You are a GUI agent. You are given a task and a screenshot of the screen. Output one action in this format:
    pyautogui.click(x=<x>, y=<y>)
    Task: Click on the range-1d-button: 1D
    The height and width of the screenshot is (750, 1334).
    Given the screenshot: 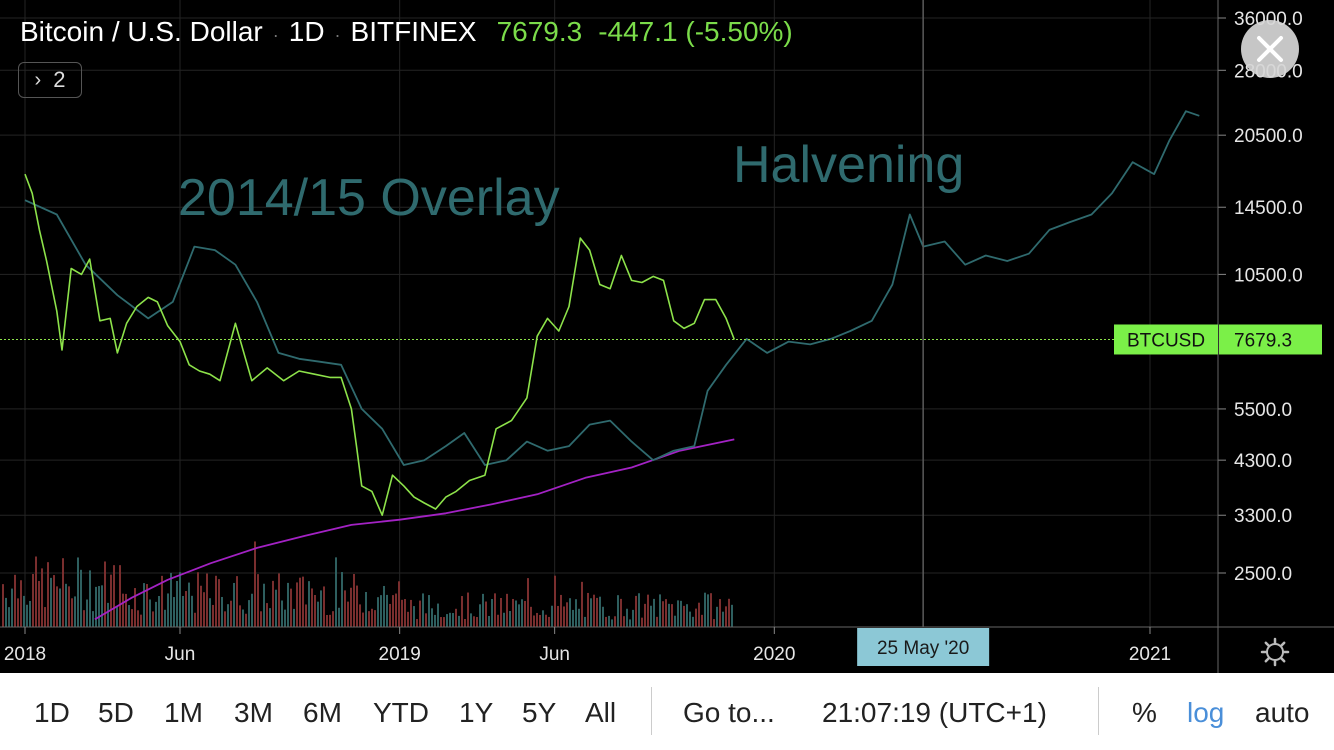 What is the action you would take?
    pyautogui.click(x=52, y=712)
    